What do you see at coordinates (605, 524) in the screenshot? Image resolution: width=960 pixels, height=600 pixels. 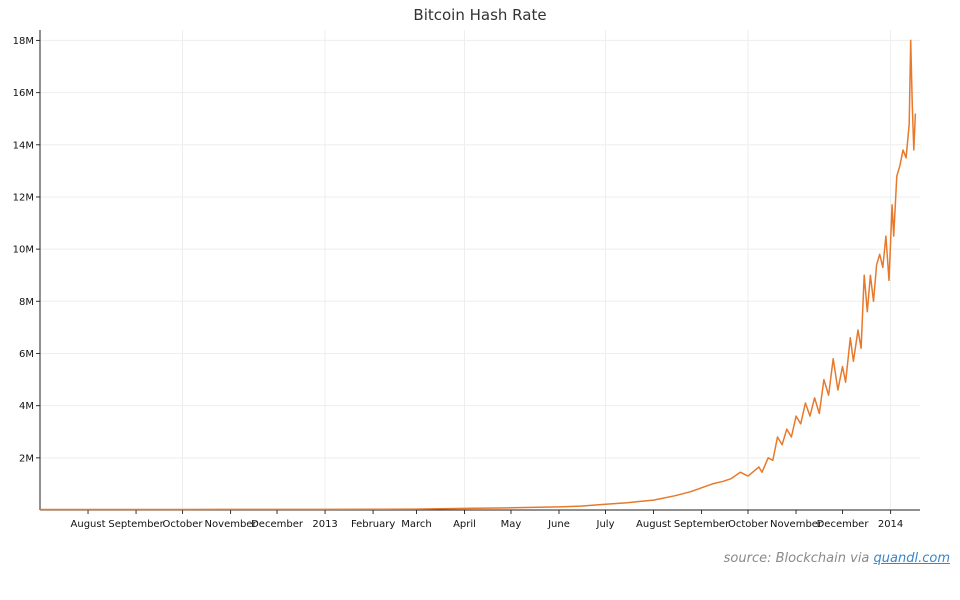 I see `x-tick-label: July` at bounding box center [605, 524].